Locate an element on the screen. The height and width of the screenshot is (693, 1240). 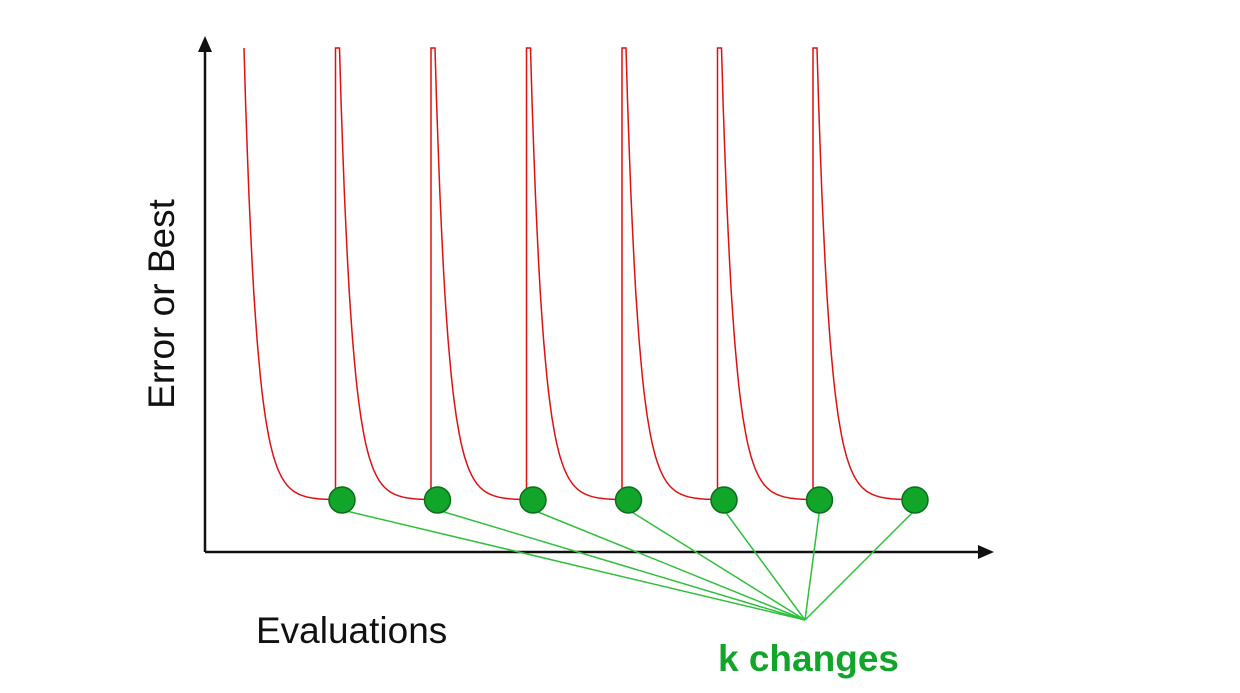
restart-markers is located at coordinates (628, 500).